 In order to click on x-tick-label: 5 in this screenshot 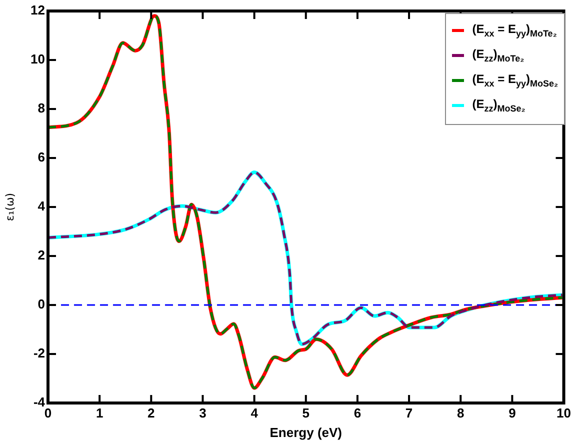, I will do `click(306, 412)`.